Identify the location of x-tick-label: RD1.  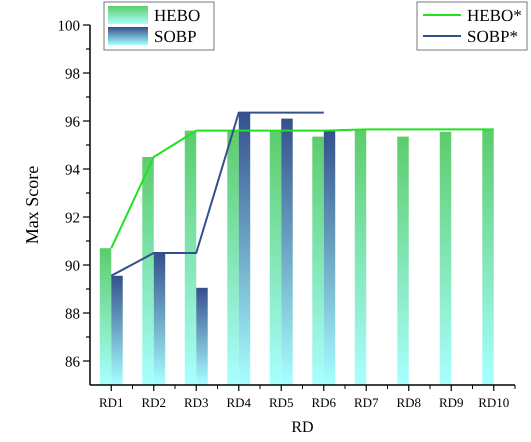
(111, 402).